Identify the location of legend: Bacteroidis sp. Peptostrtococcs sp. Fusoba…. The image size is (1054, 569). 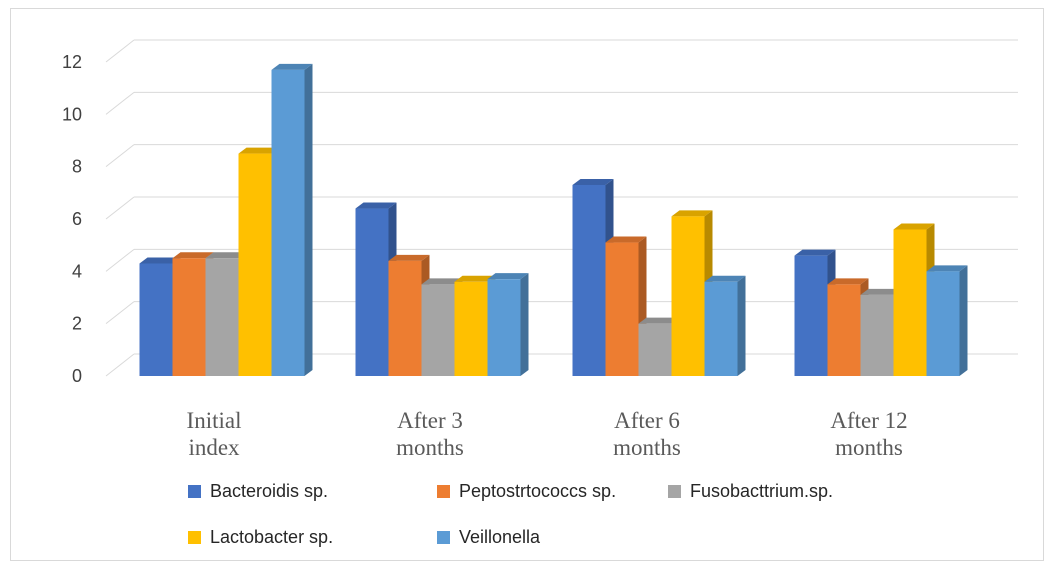
(510, 514).